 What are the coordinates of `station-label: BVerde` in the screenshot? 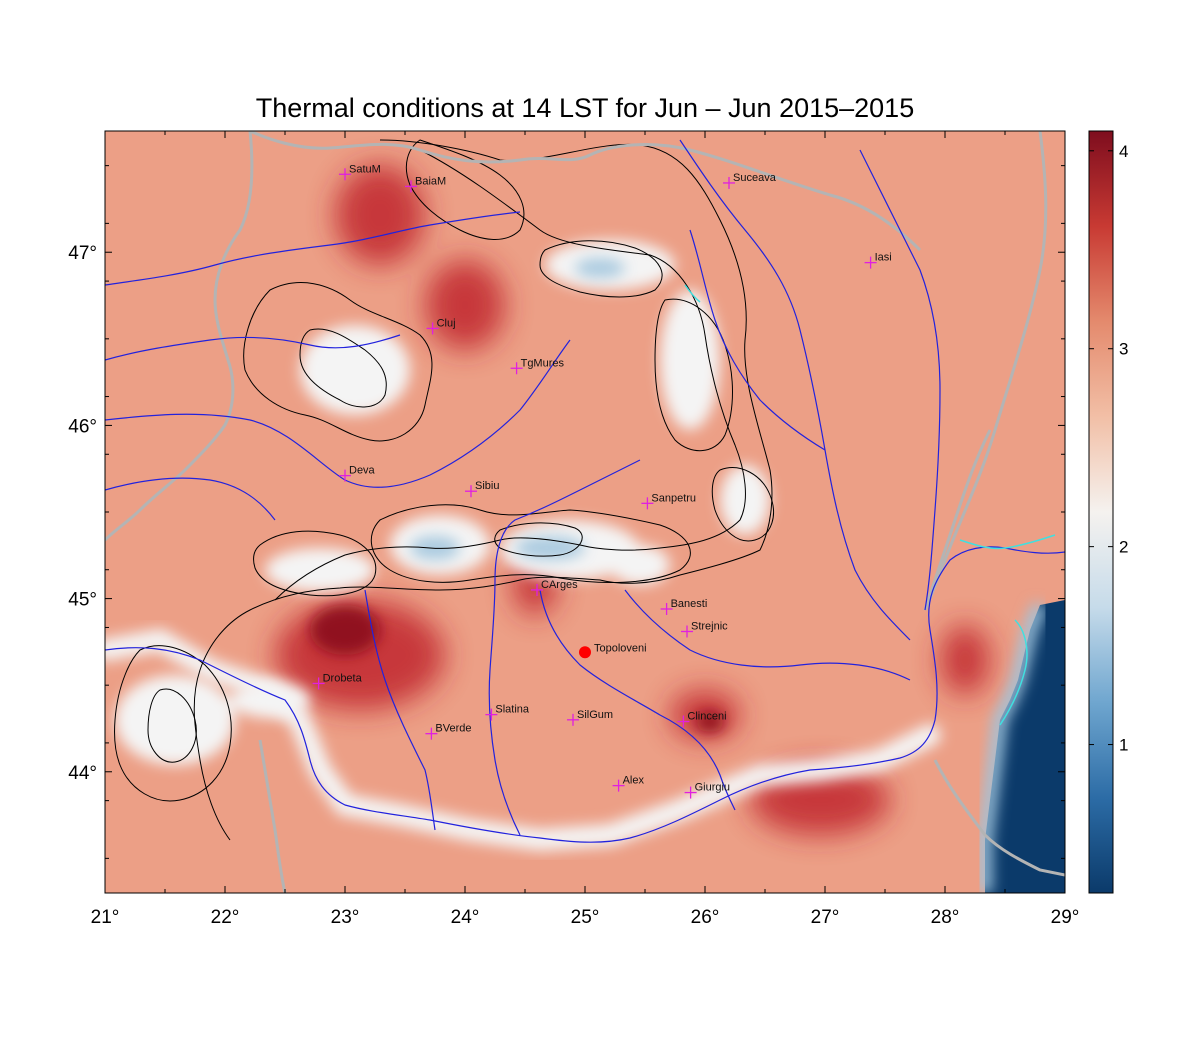 It's located at (453, 729).